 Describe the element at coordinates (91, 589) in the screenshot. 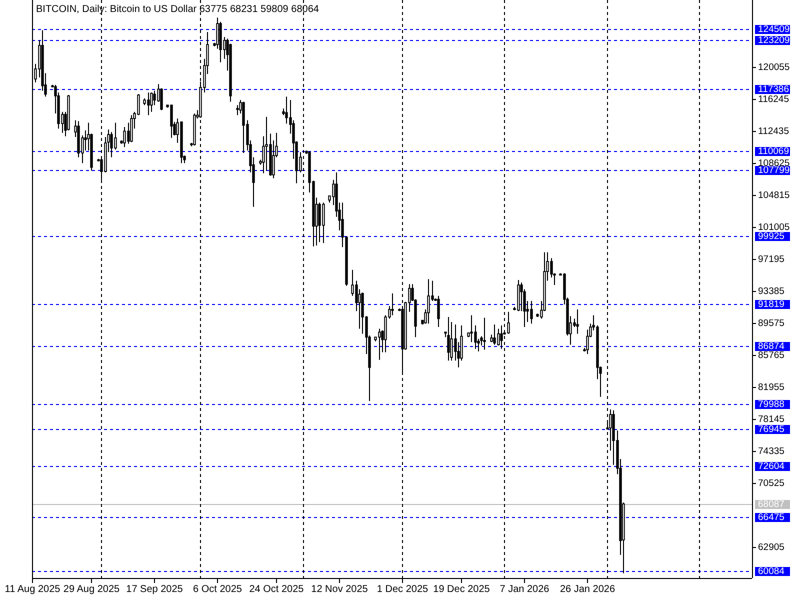

I see `x-tick-label: 29 Aug 2025` at that location.